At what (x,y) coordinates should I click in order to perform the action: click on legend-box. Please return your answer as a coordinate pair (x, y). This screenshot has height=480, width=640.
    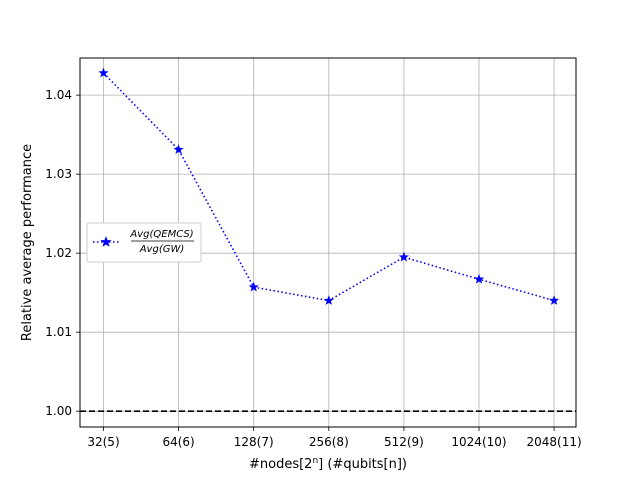
    Looking at the image, I should click on (144, 242).